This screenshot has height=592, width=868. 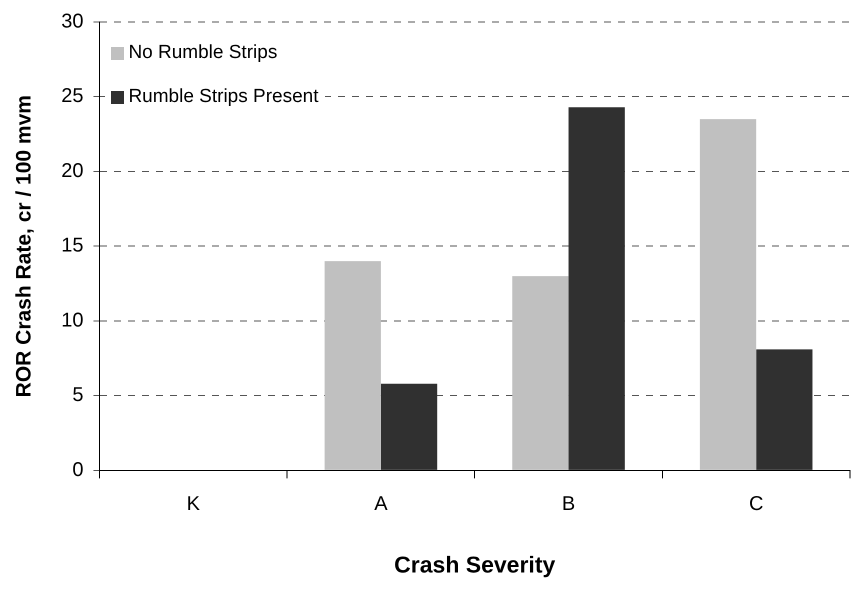 I want to click on y-tick-label: 30, so click(x=72, y=21).